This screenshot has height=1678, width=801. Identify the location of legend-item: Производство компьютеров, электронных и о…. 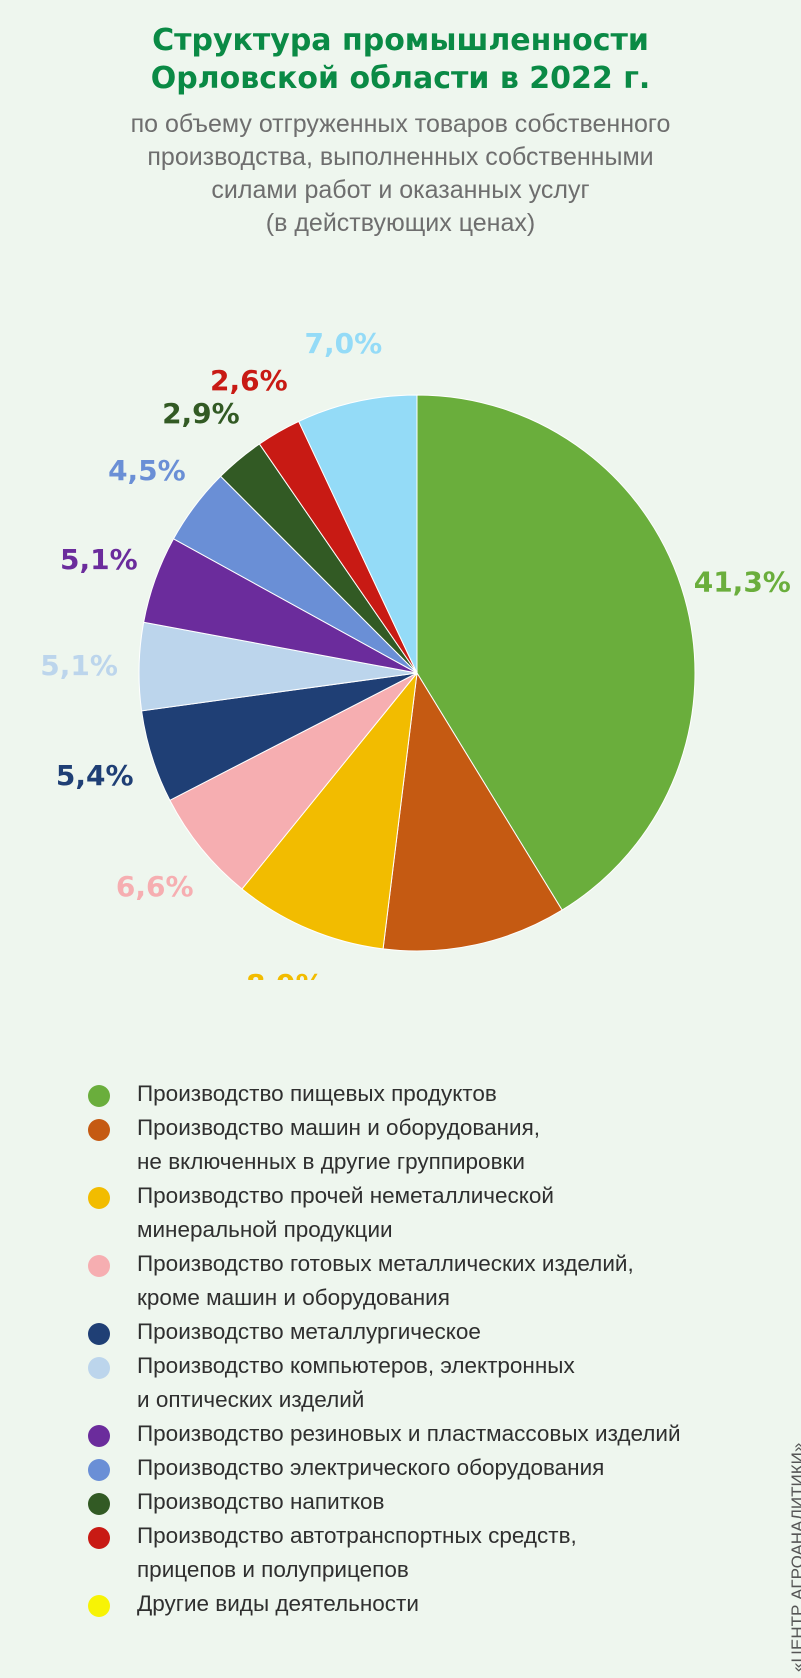
(384, 1383).